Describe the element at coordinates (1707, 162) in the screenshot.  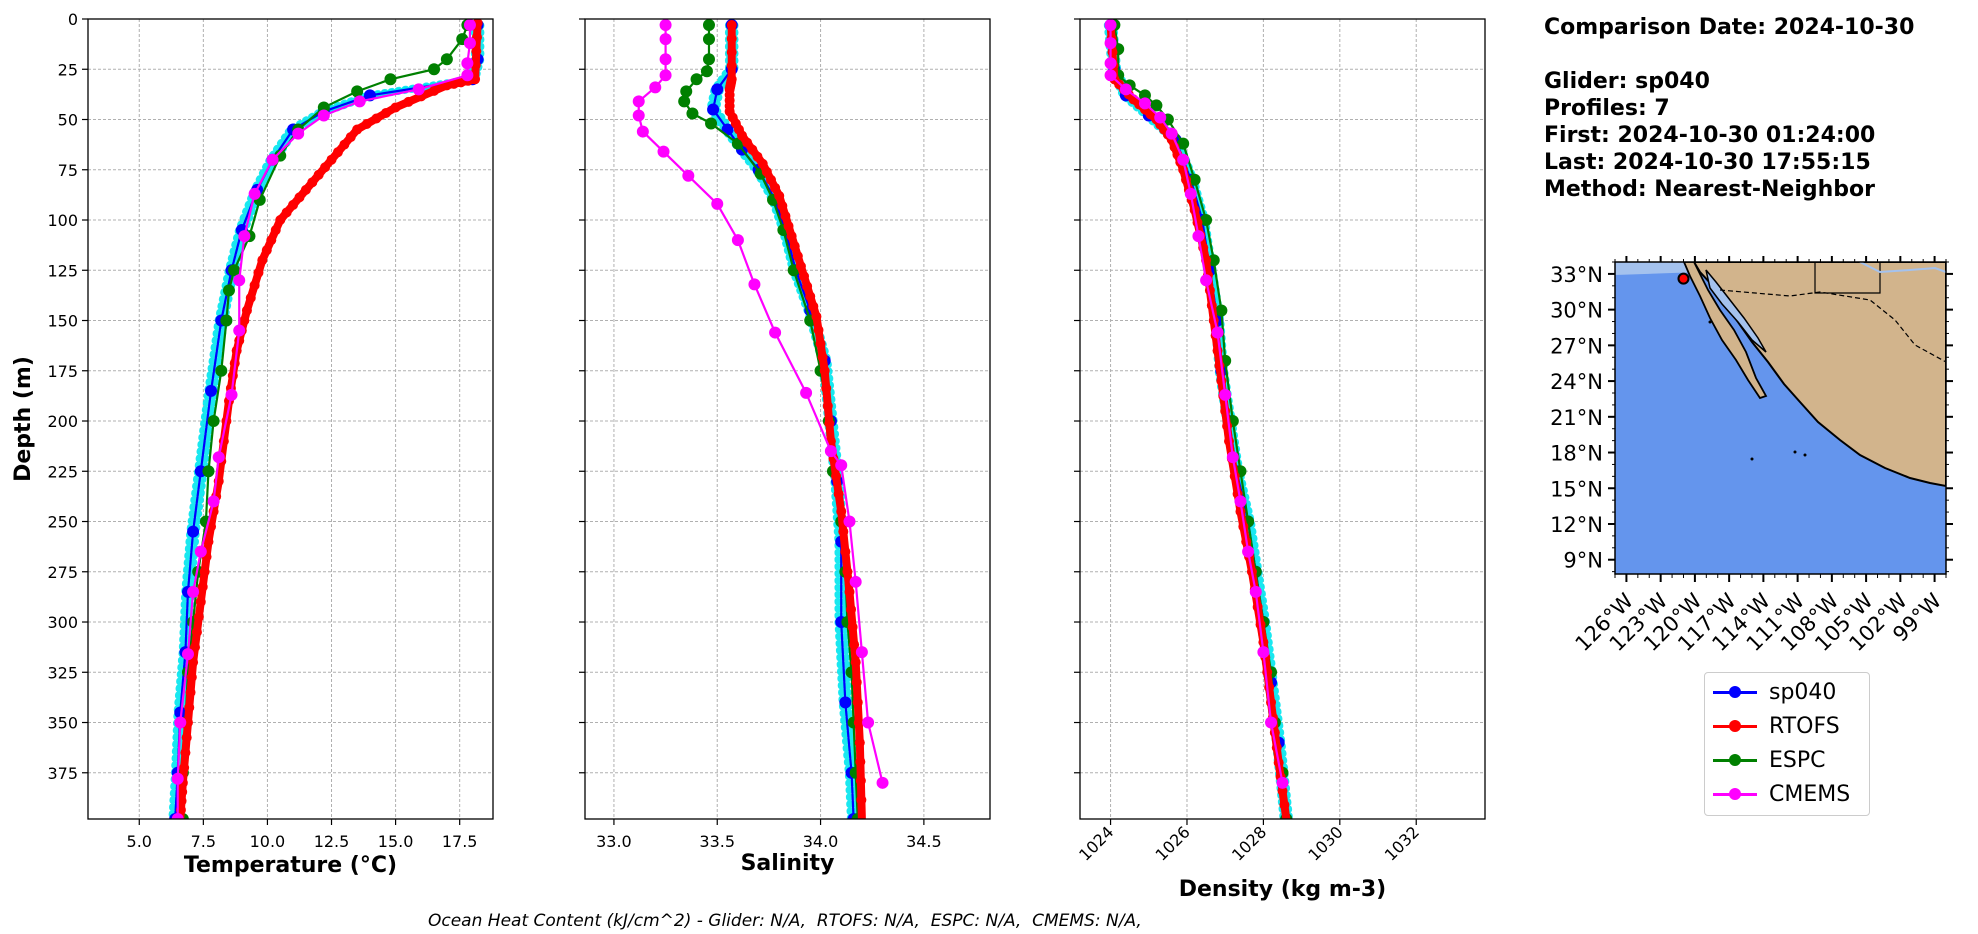
I see `last-time: Last: 2024-10-30 17:55:15` at that location.